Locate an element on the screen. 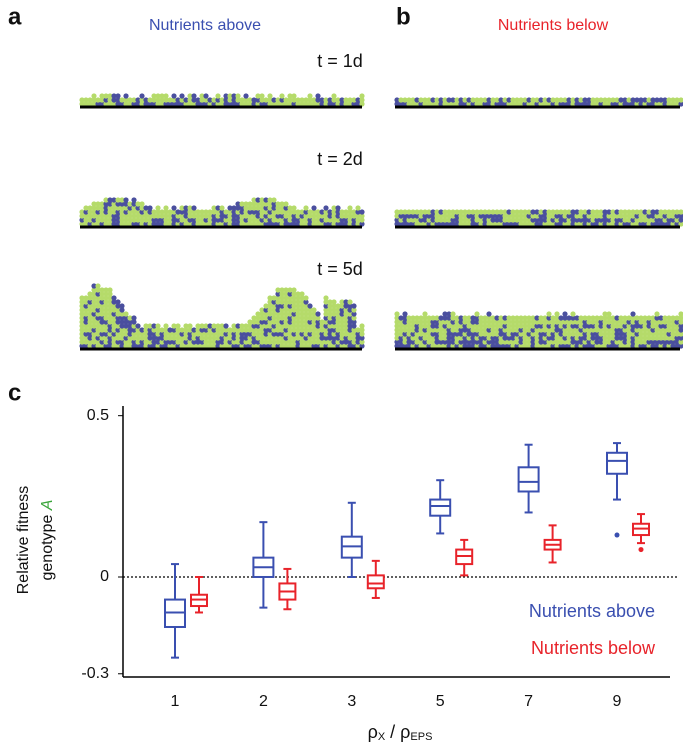 The image size is (683, 746). outlier is located at coordinates (617, 535).